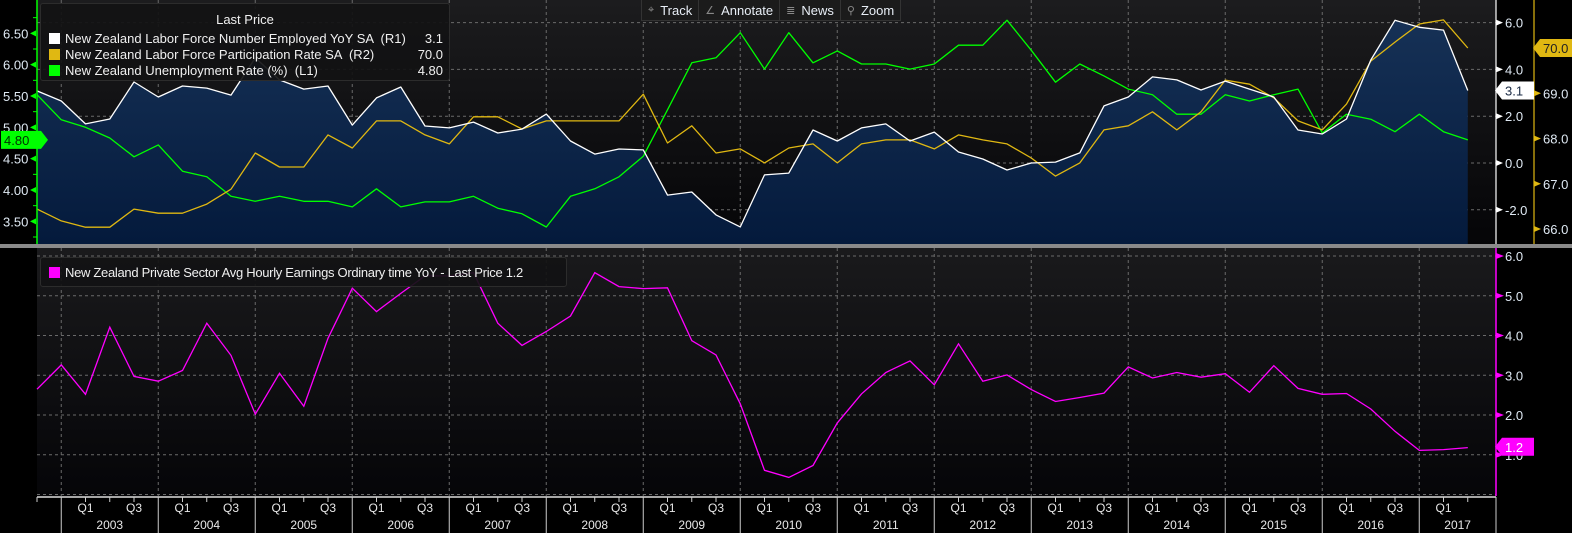 Image resolution: width=1572 pixels, height=533 pixels. I want to click on left-axis-tick-label: 4.50, so click(15, 159).